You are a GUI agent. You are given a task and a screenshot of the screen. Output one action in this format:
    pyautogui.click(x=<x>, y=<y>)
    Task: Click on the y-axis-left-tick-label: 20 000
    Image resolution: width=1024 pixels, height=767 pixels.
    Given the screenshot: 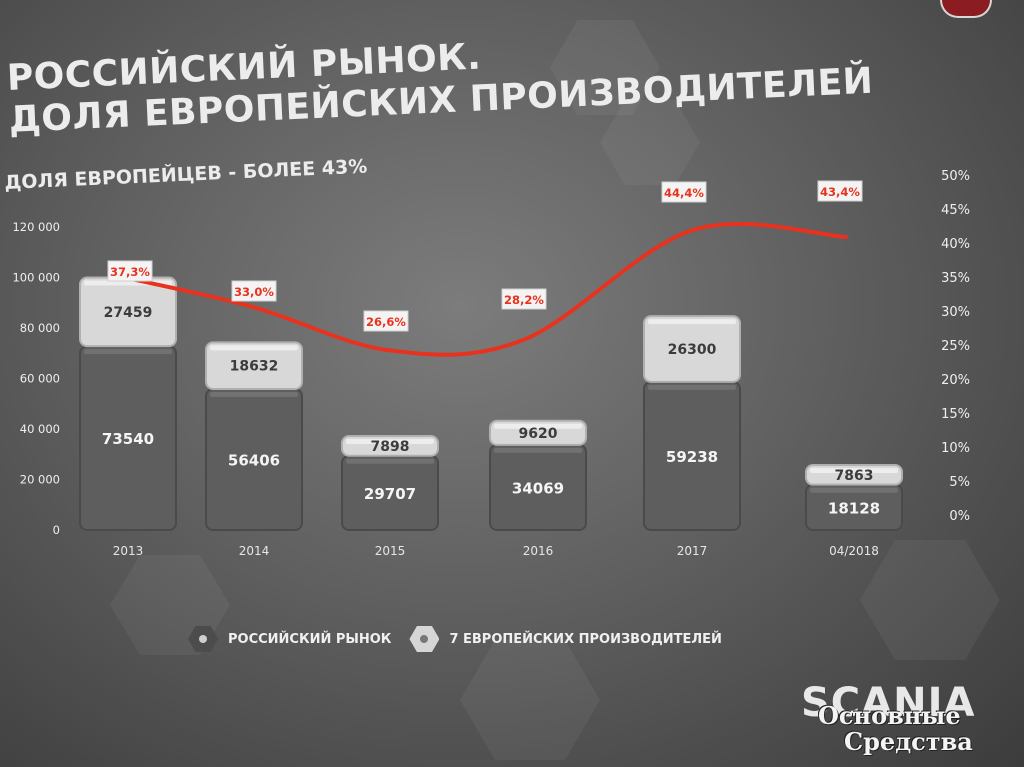 What is the action you would take?
    pyautogui.click(x=40, y=480)
    